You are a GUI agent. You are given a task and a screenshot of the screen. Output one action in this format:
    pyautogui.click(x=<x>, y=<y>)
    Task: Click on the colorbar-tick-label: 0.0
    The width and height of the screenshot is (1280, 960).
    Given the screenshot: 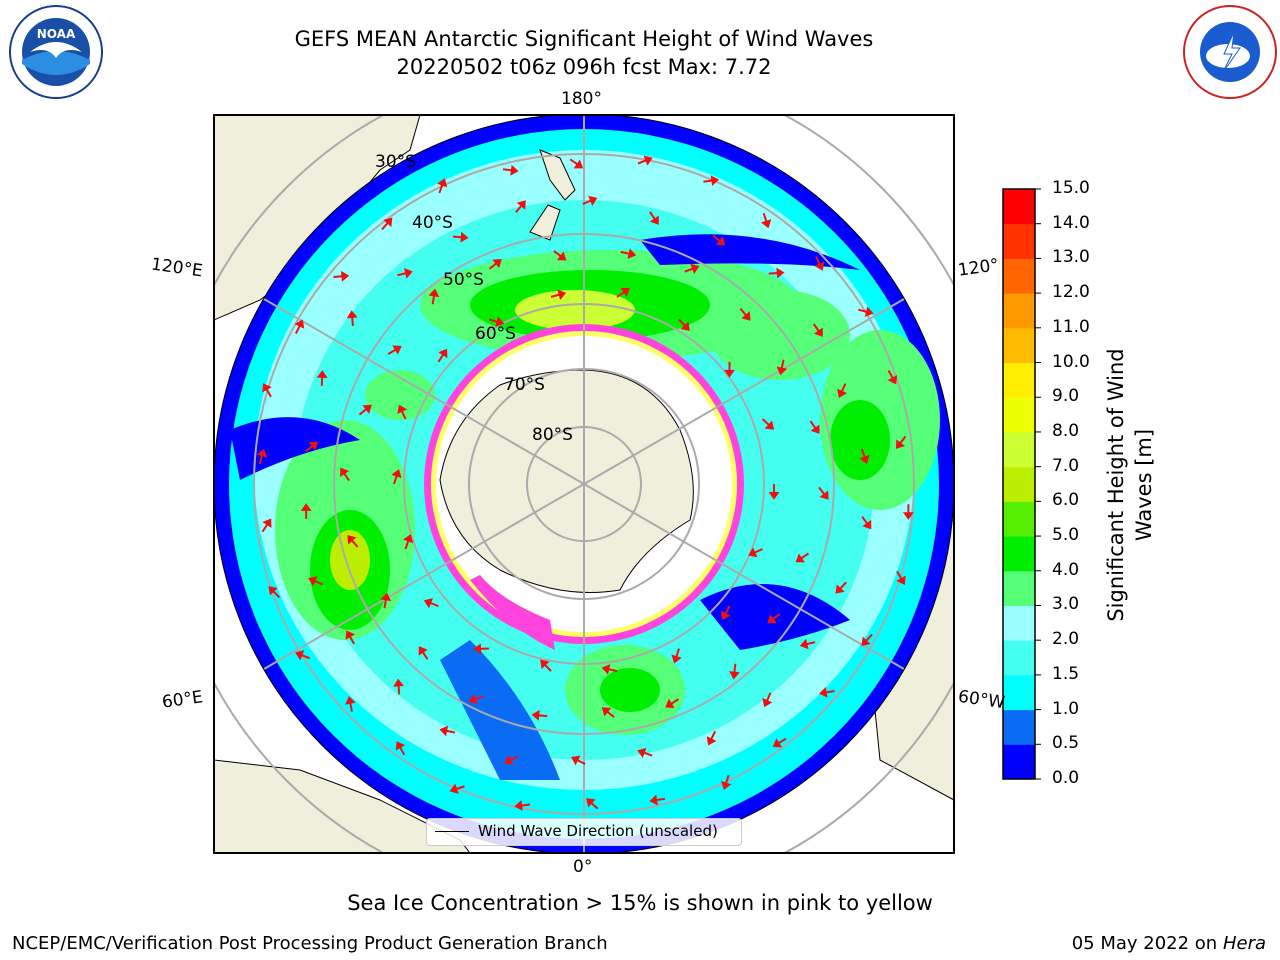 What is the action you would take?
    pyautogui.click(x=1066, y=778)
    